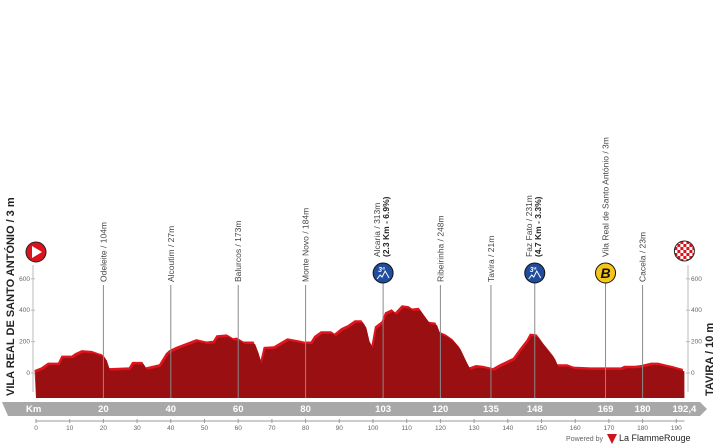 This screenshot has height=447, width=720. I want to click on x-tick-label: 10, so click(70, 428).